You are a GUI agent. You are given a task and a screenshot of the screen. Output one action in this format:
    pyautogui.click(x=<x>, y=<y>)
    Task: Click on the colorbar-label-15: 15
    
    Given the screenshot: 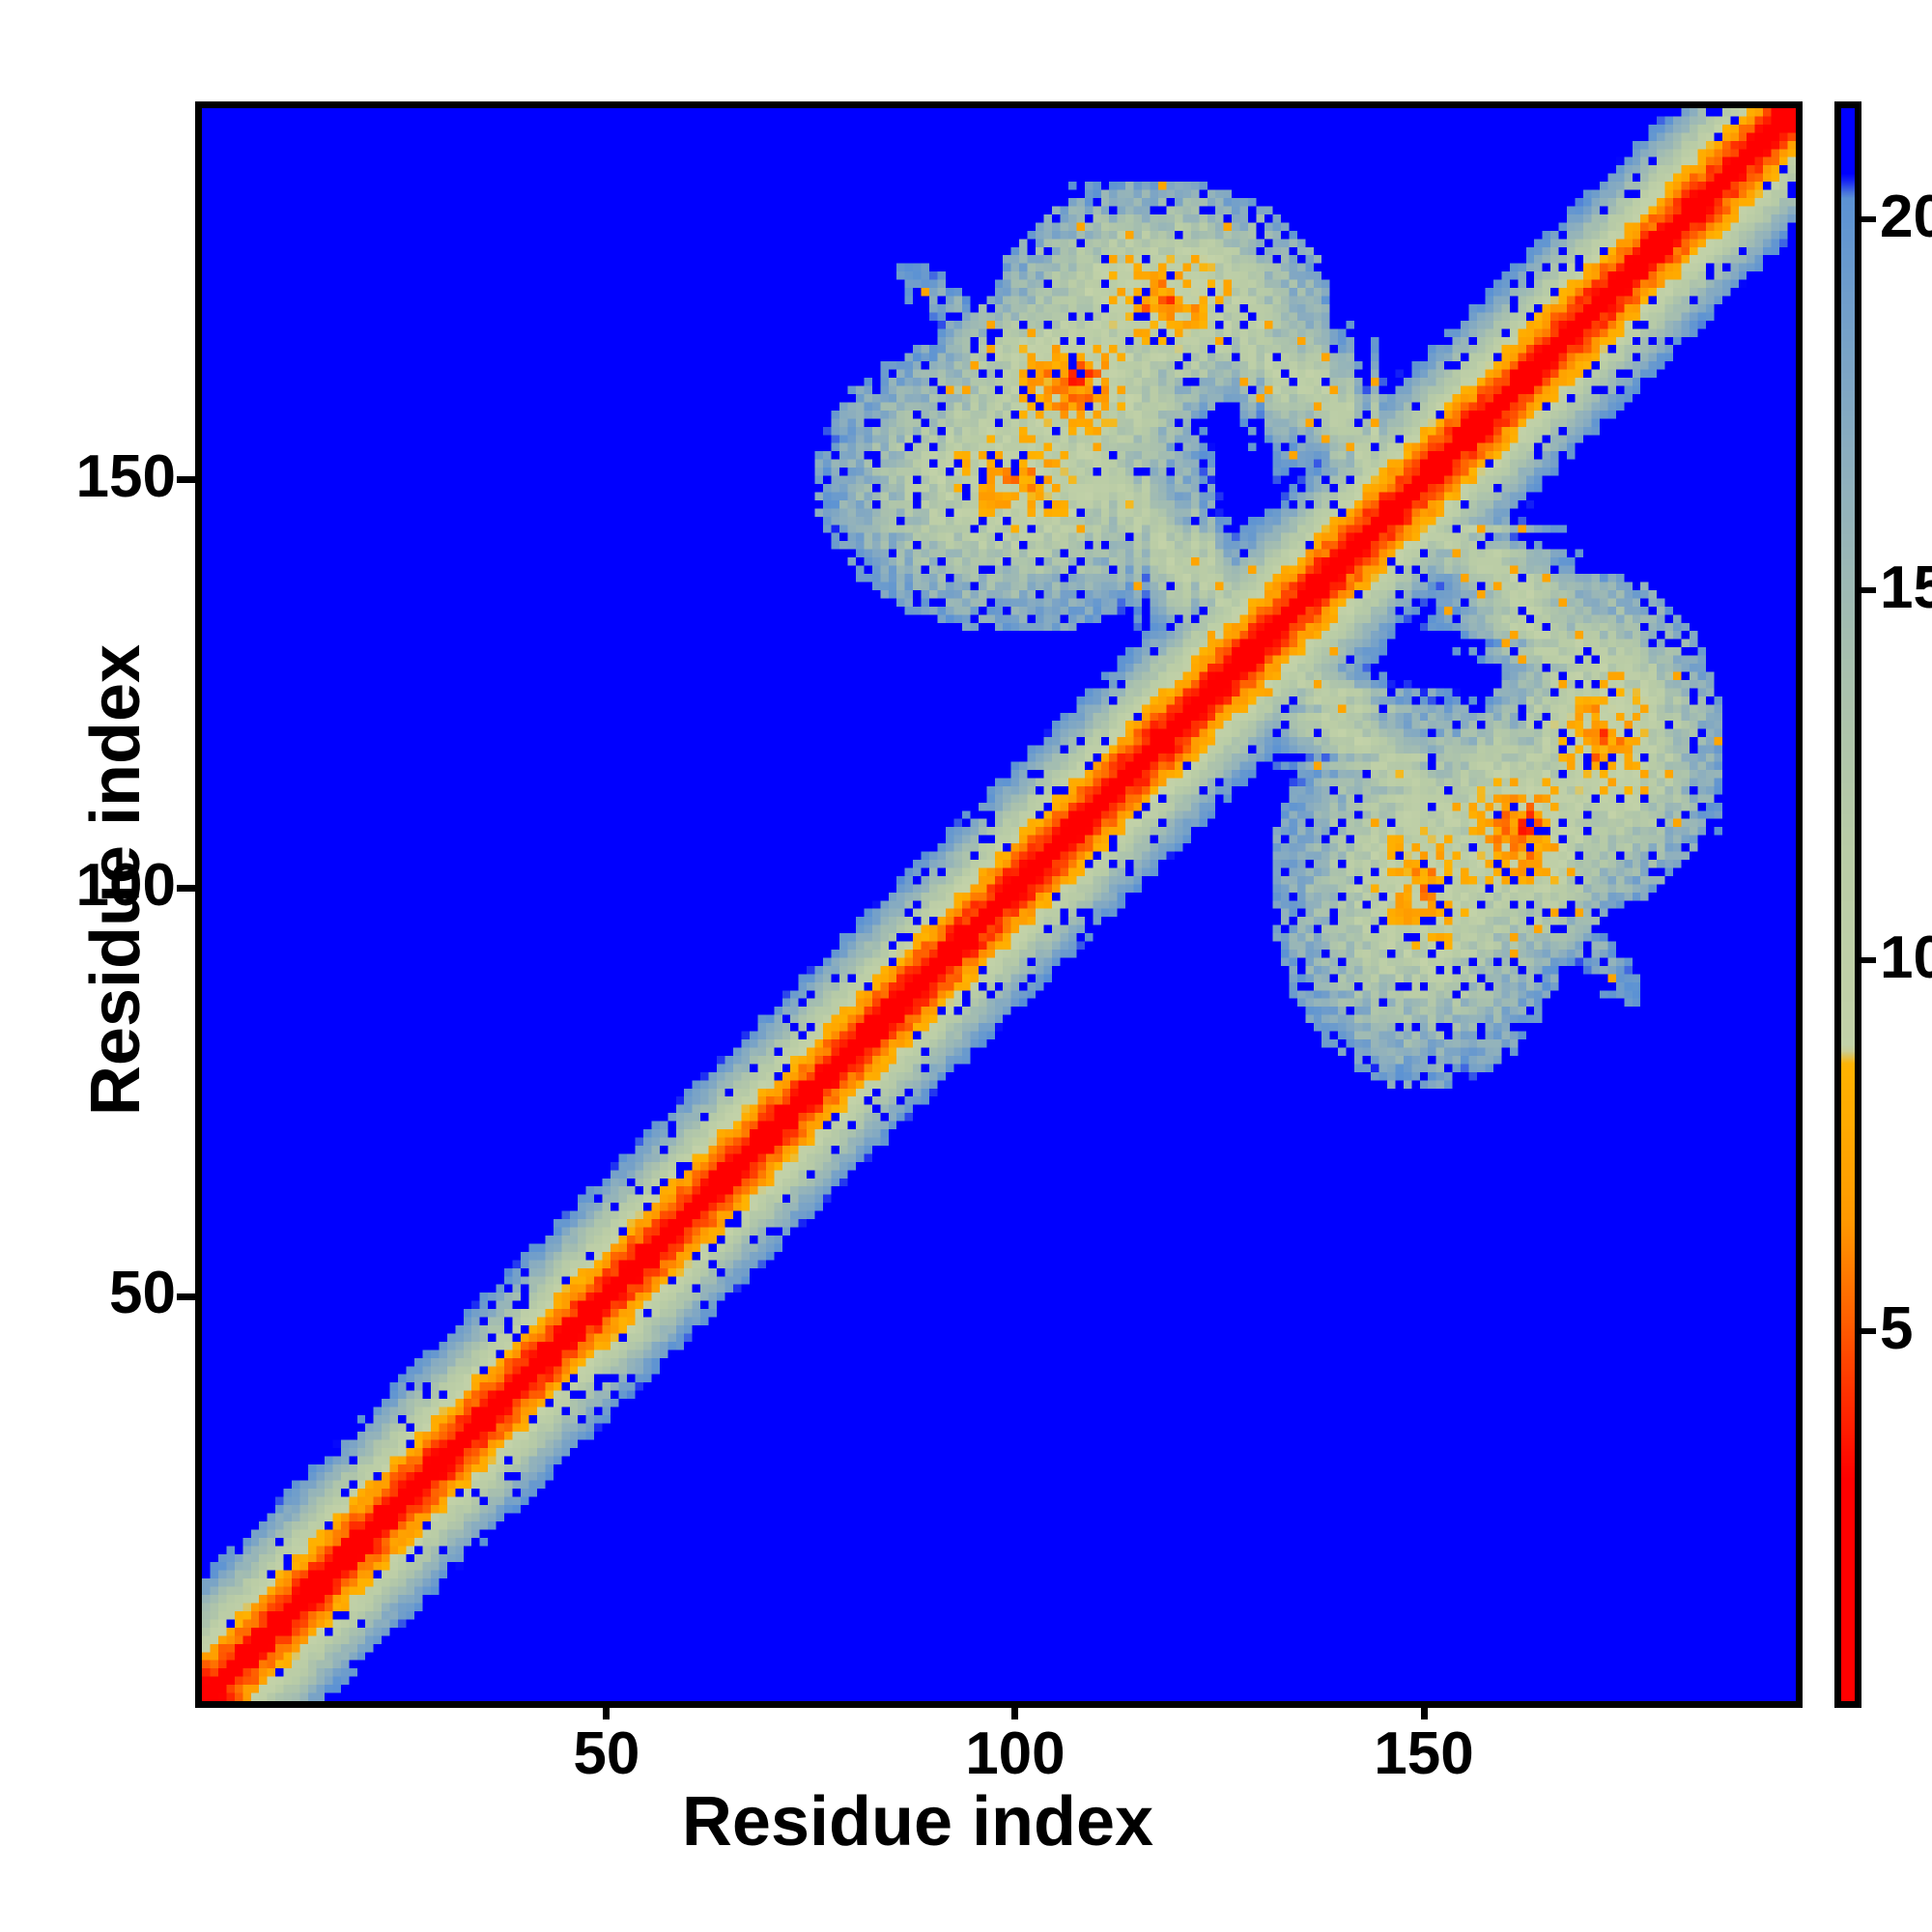 What is the action you would take?
    pyautogui.click(x=1906, y=587)
    